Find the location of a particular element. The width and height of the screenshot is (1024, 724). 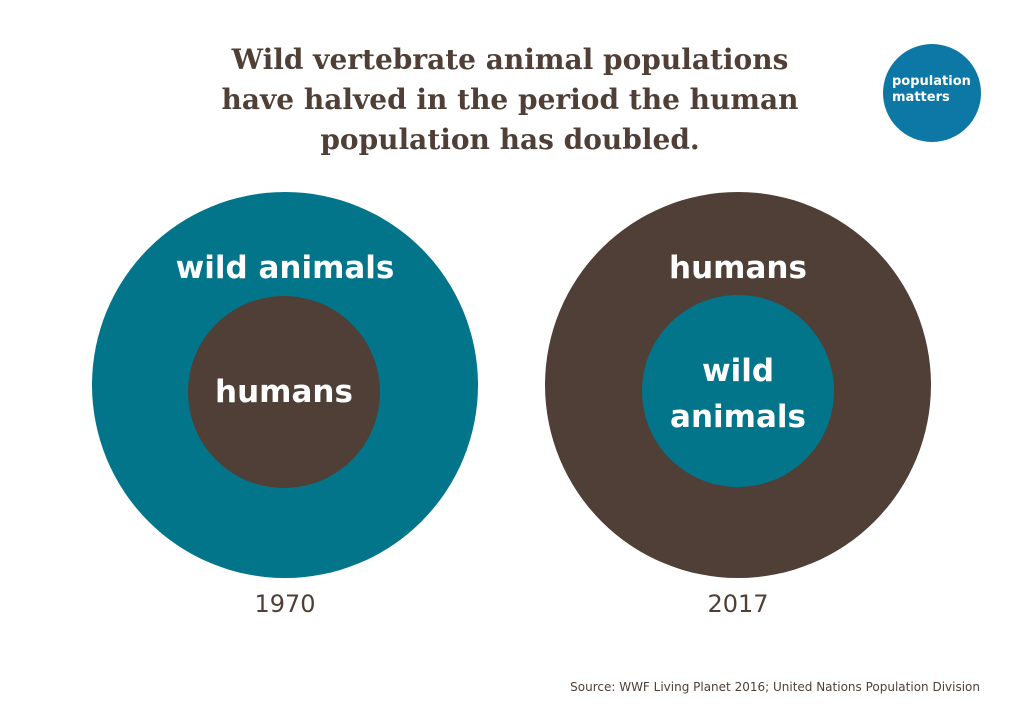

circle-1970-humans is located at coordinates (284, 392).